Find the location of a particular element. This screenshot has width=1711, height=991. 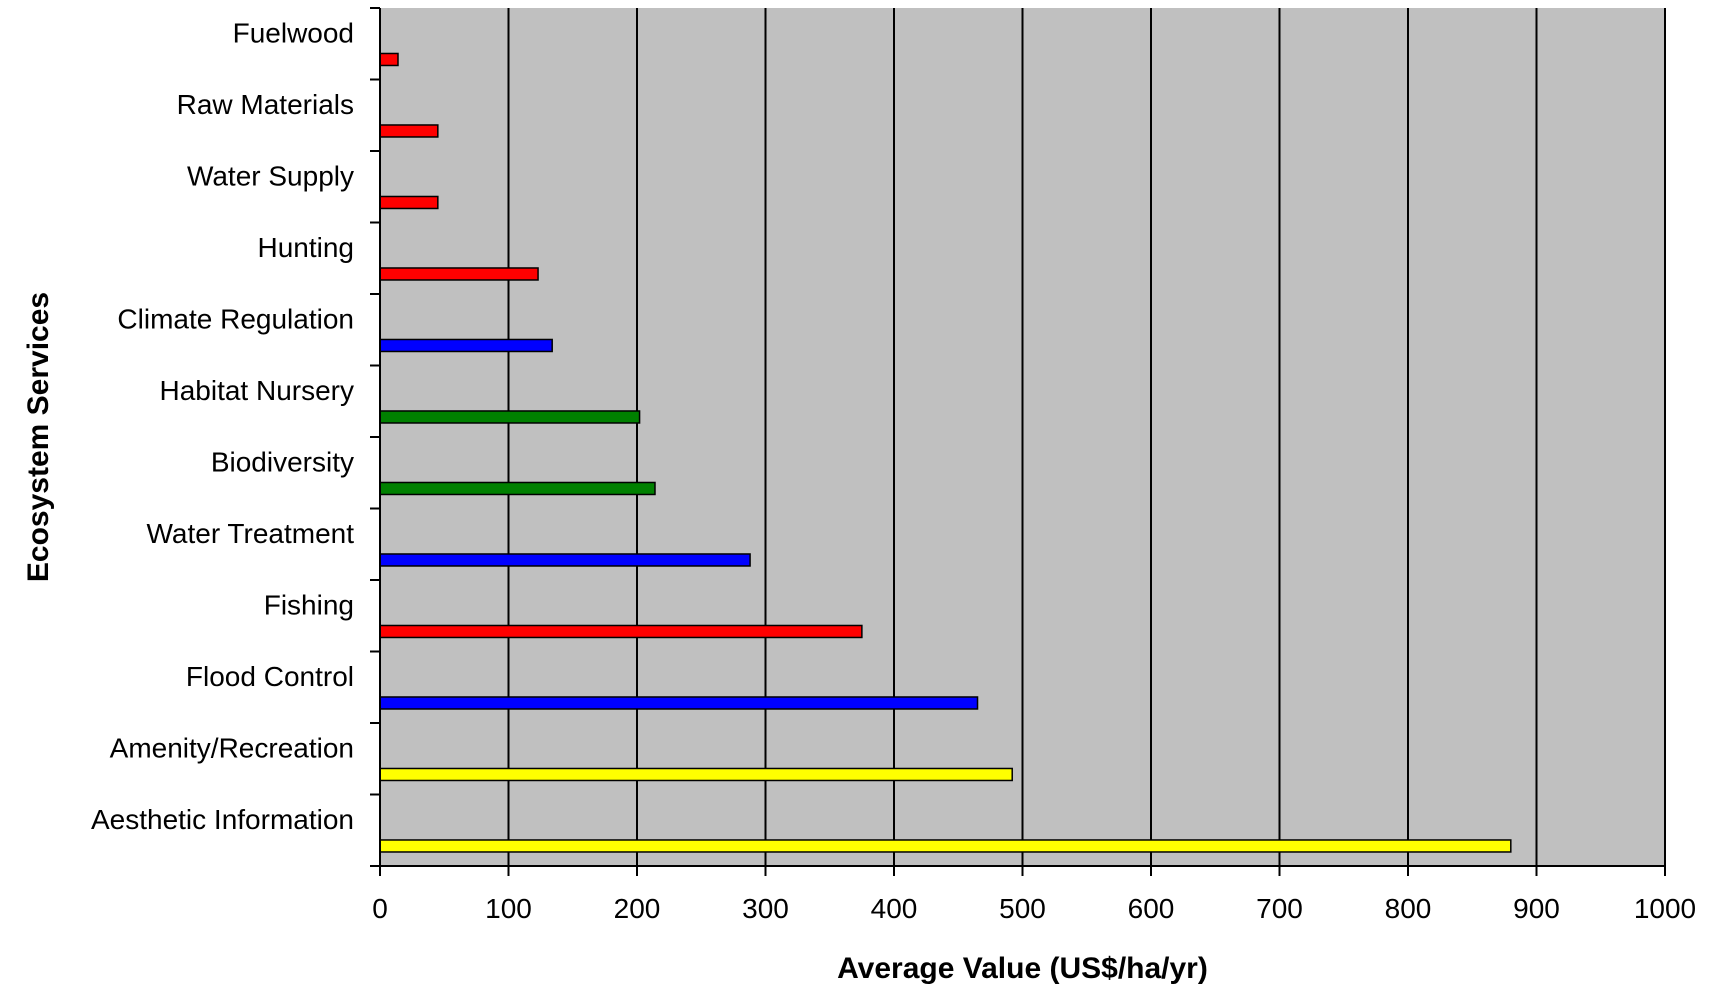

x-tick-label: 1000 is located at coordinates (1665, 908).